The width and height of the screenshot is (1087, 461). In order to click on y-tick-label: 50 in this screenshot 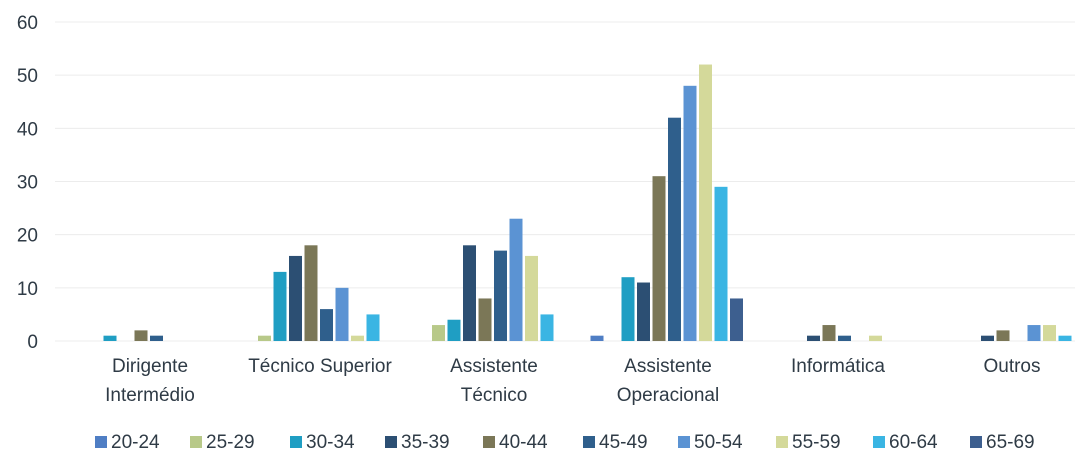, I will do `click(27, 76)`.